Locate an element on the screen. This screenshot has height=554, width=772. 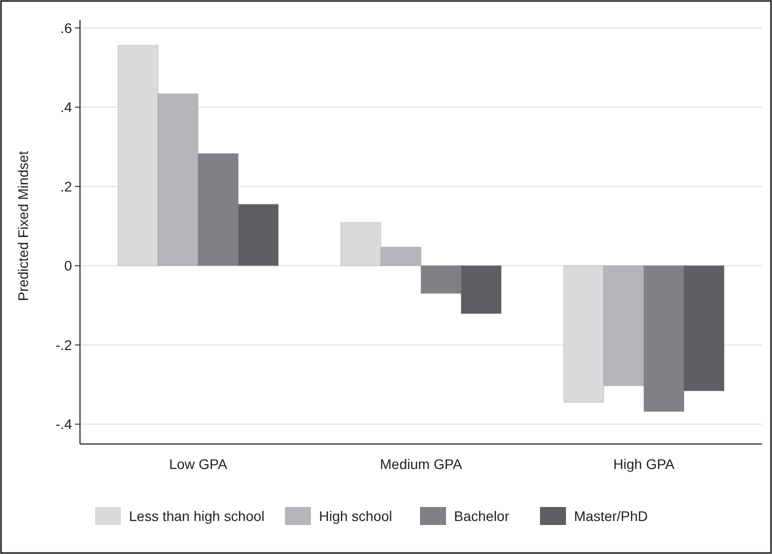
y-tick-label: .2 is located at coordinates (66, 186).